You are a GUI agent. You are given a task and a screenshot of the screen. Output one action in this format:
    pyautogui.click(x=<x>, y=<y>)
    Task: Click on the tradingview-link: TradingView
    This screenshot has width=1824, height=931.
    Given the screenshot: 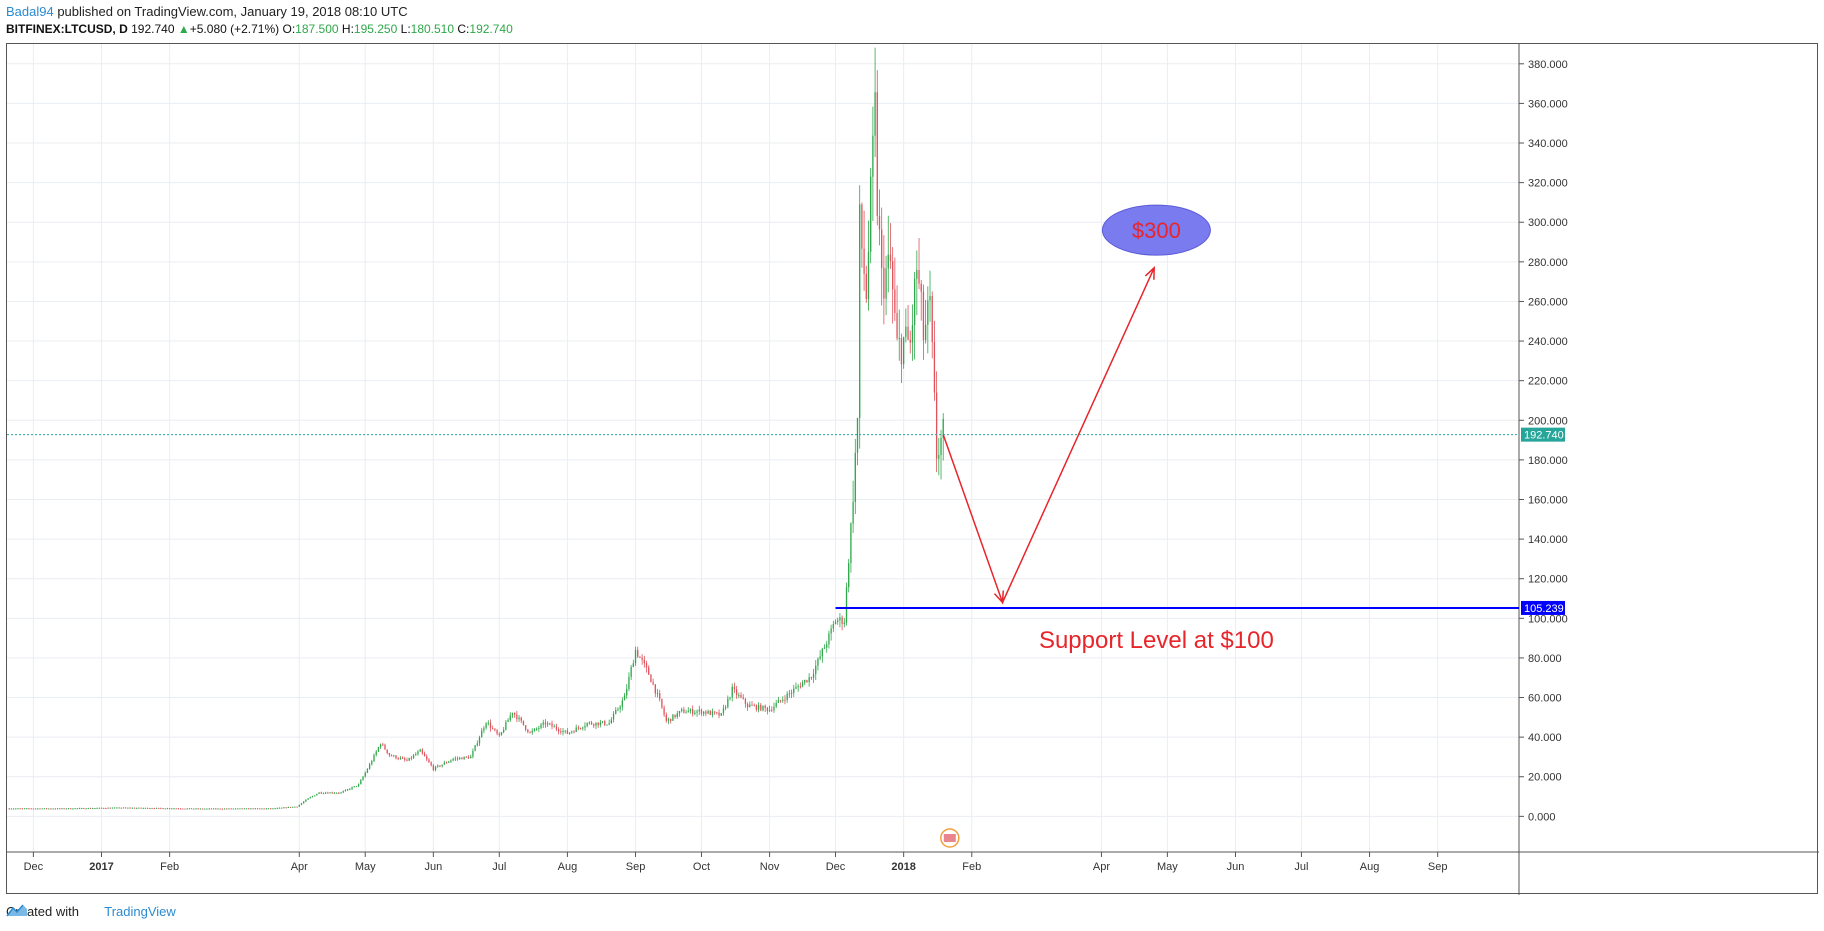 What is the action you would take?
    pyautogui.click(x=140, y=911)
    